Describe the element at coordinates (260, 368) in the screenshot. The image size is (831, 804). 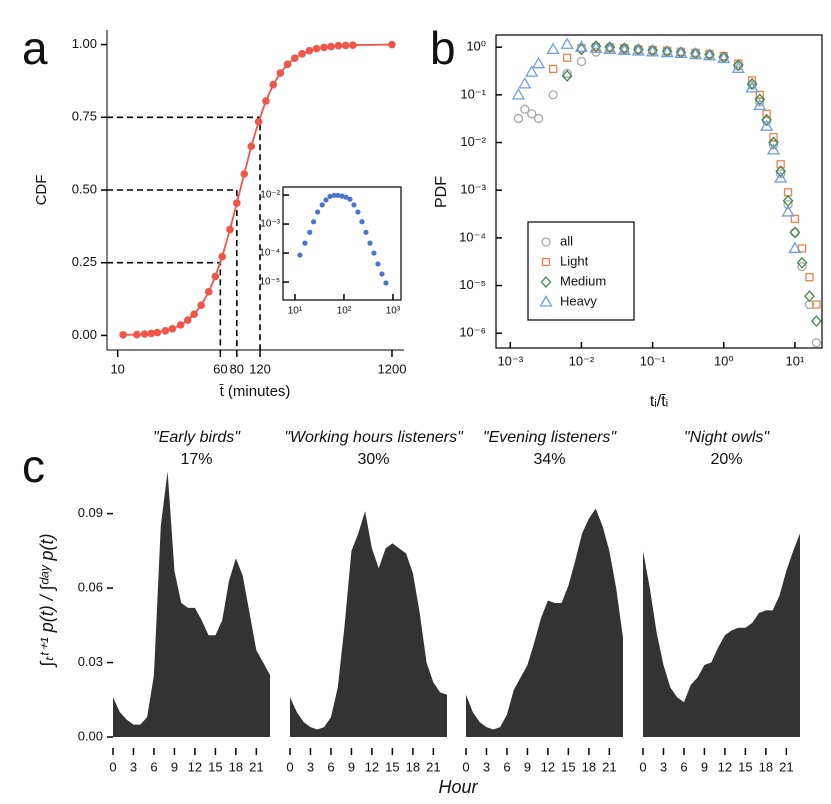
I see `x-tick-label: 120` at that location.